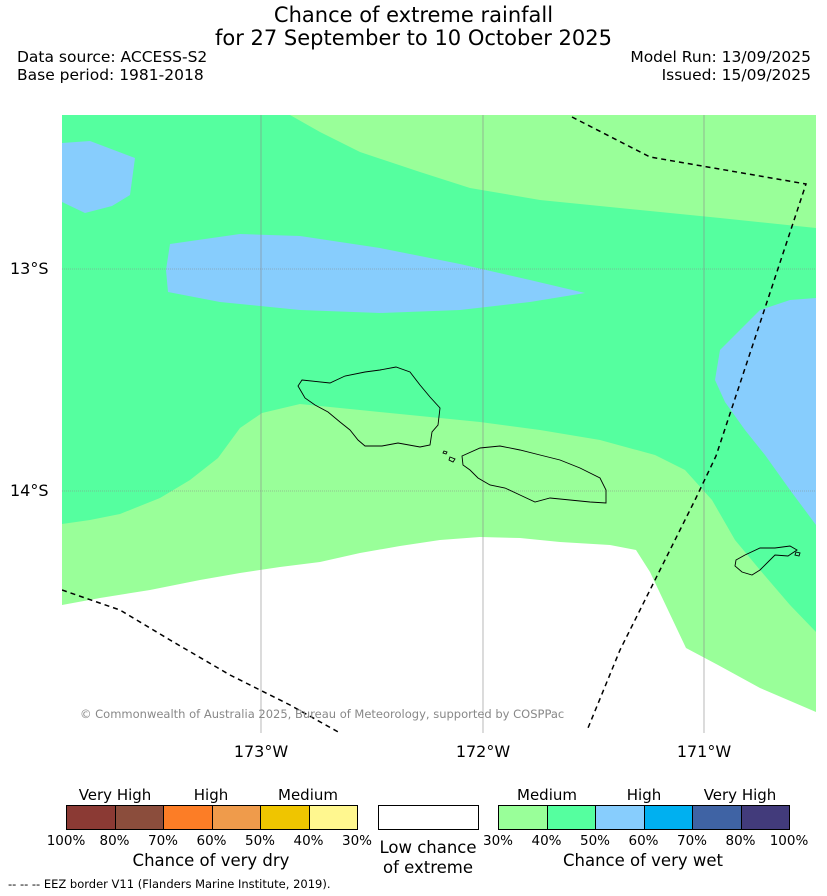 The height and width of the screenshot is (896, 827). I want to click on lon-label-171w: 171°W, so click(704, 751).